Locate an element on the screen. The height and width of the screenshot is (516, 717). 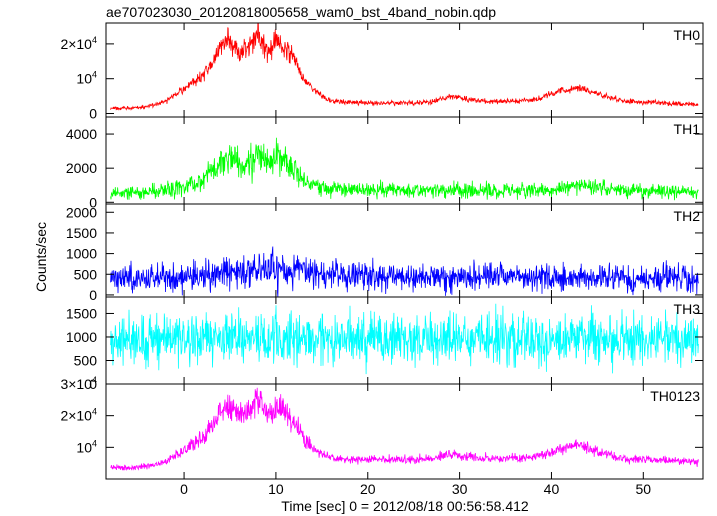
y-tick-label: 4000 is located at coordinates (81, 134).